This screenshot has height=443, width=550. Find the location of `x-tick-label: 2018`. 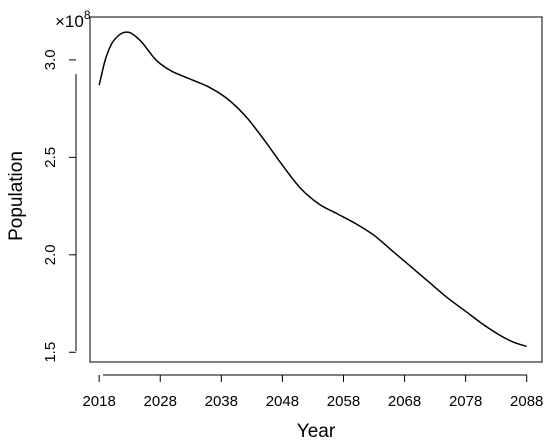

x-tick-label: 2018 is located at coordinates (98, 401).